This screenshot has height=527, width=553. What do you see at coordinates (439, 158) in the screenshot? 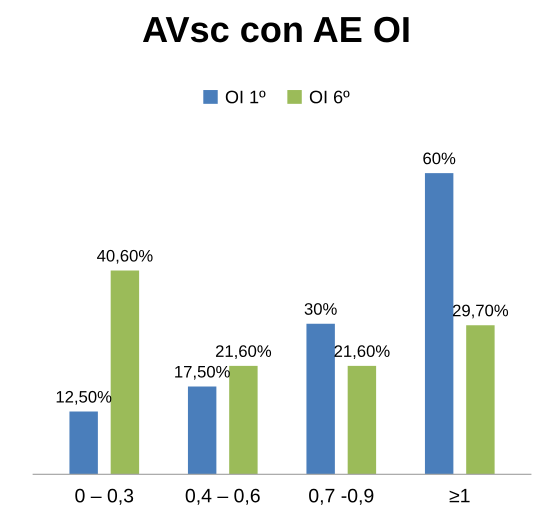
I see `data-label: 60%` at bounding box center [439, 158].